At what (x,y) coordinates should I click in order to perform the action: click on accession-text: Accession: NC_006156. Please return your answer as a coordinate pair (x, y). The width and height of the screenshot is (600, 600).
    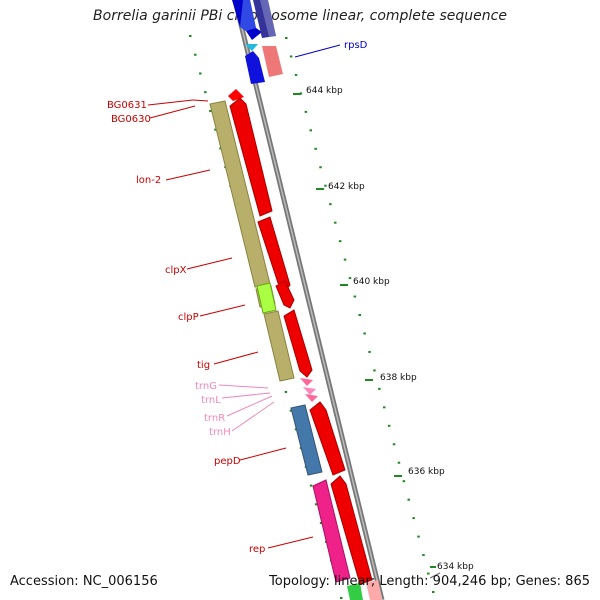
    Looking at the image, I should click on (84, 581).